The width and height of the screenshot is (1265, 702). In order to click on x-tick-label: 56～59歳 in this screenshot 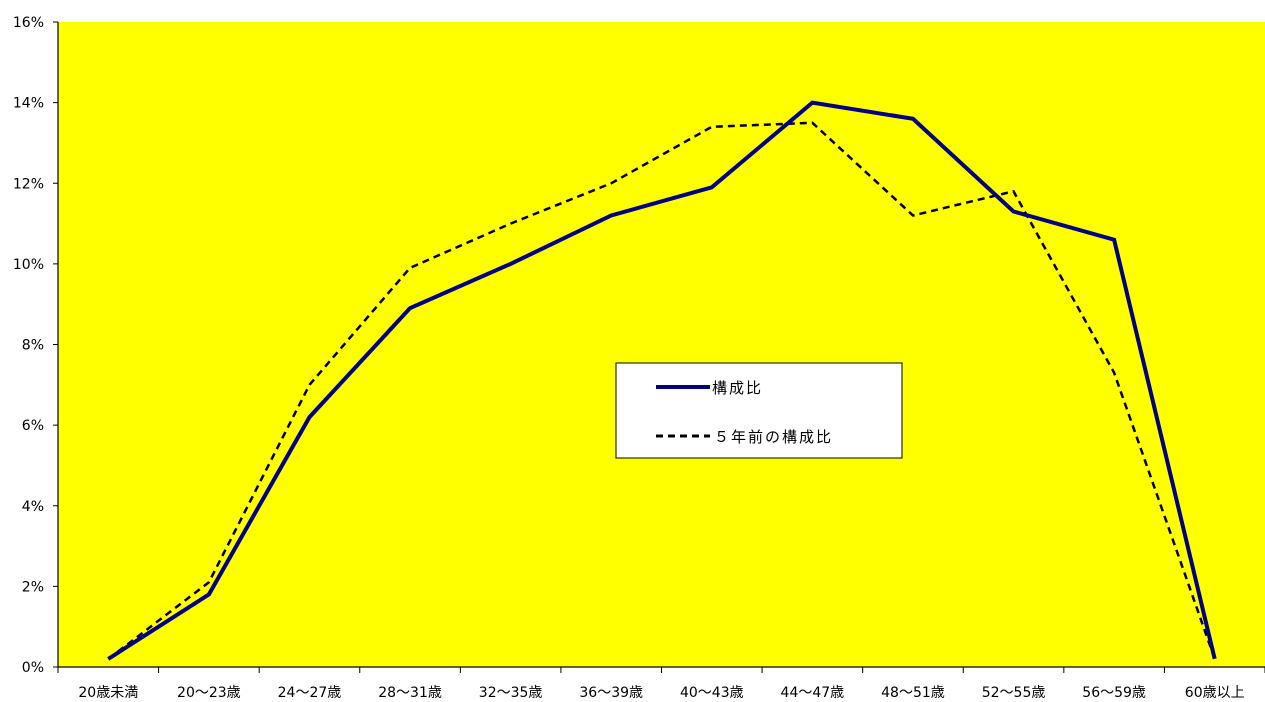, I will do `click(1114, 693)`.